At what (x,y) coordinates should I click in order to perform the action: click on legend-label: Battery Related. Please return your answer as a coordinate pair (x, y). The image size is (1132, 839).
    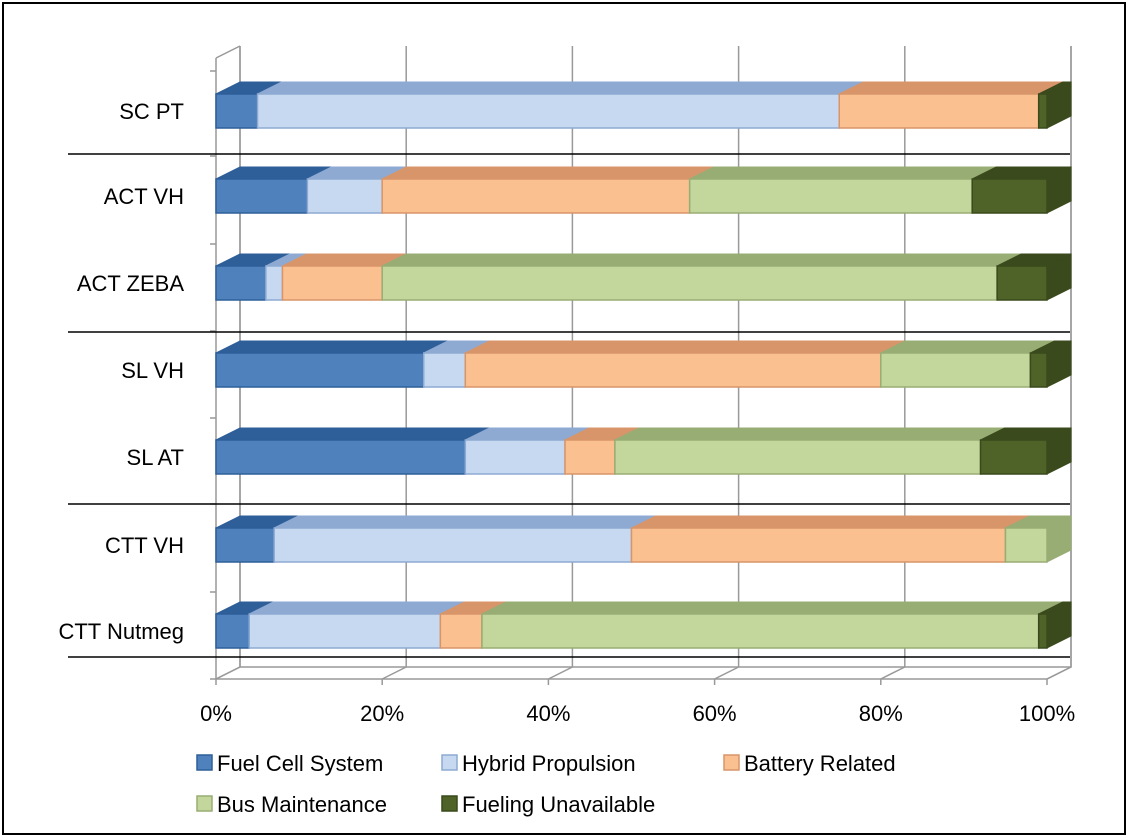
    Looking at the image, I should click on (820, 763).